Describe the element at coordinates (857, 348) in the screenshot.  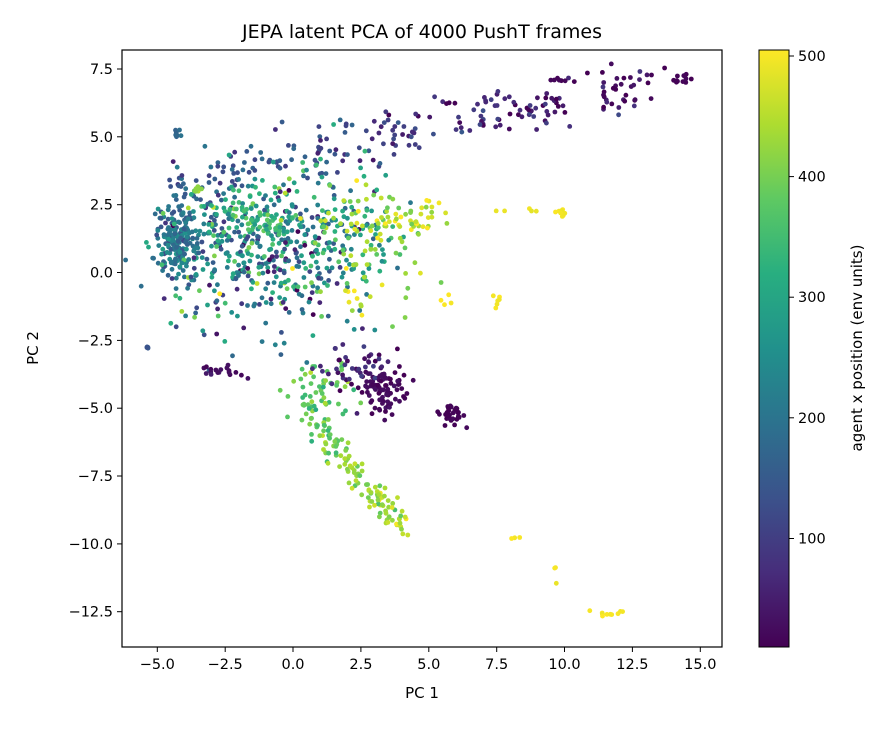
I see `colorbar-label: agent x position (env units)` at that location.